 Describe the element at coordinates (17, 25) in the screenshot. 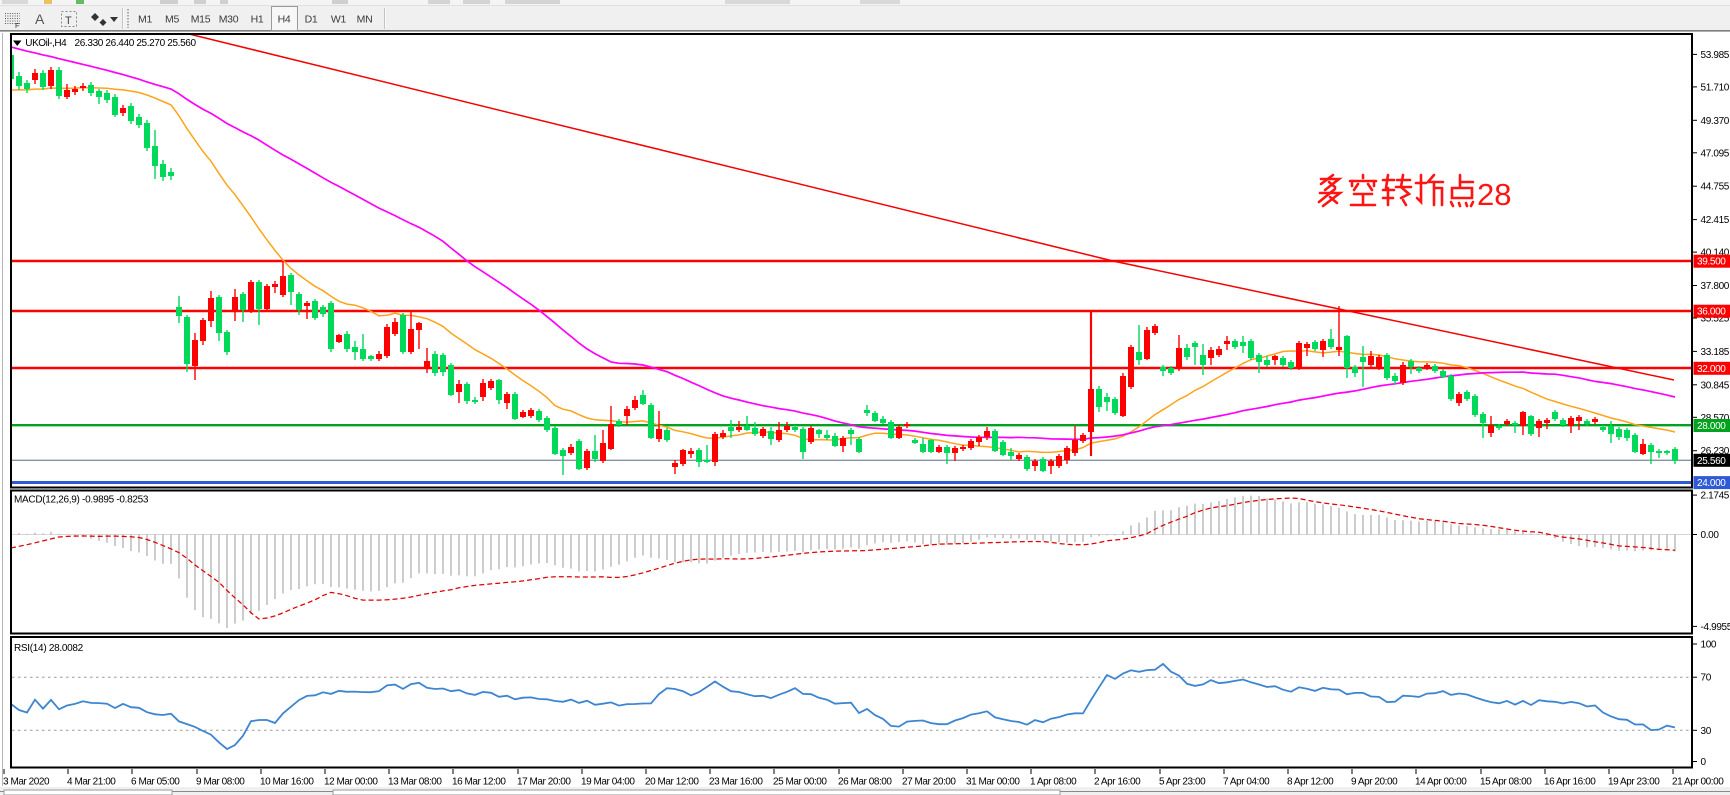

I see `svg-text: F` at that location.